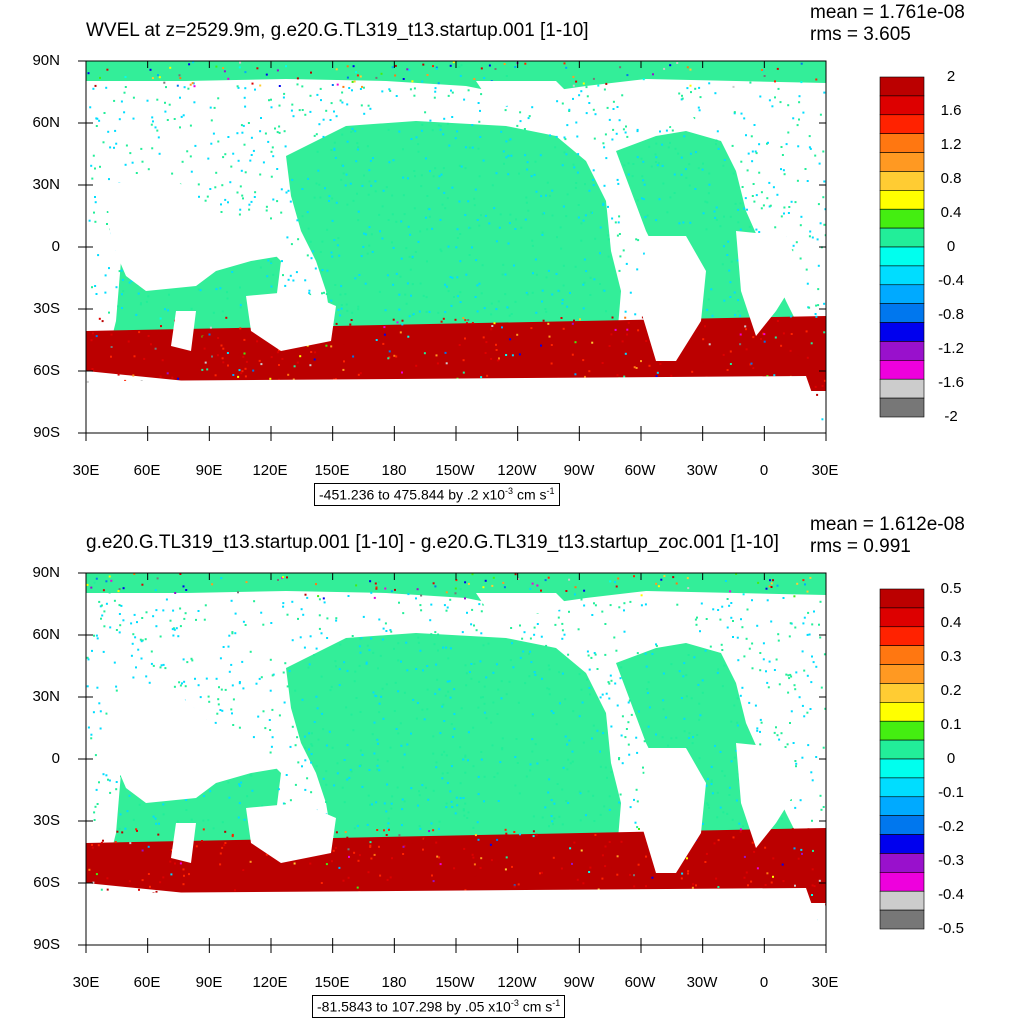 This screenshot has width=1024, height=1024. Describe the element at coordinates (951, 416) in the screenshot. I see `colorbar-label: -2` at that location.